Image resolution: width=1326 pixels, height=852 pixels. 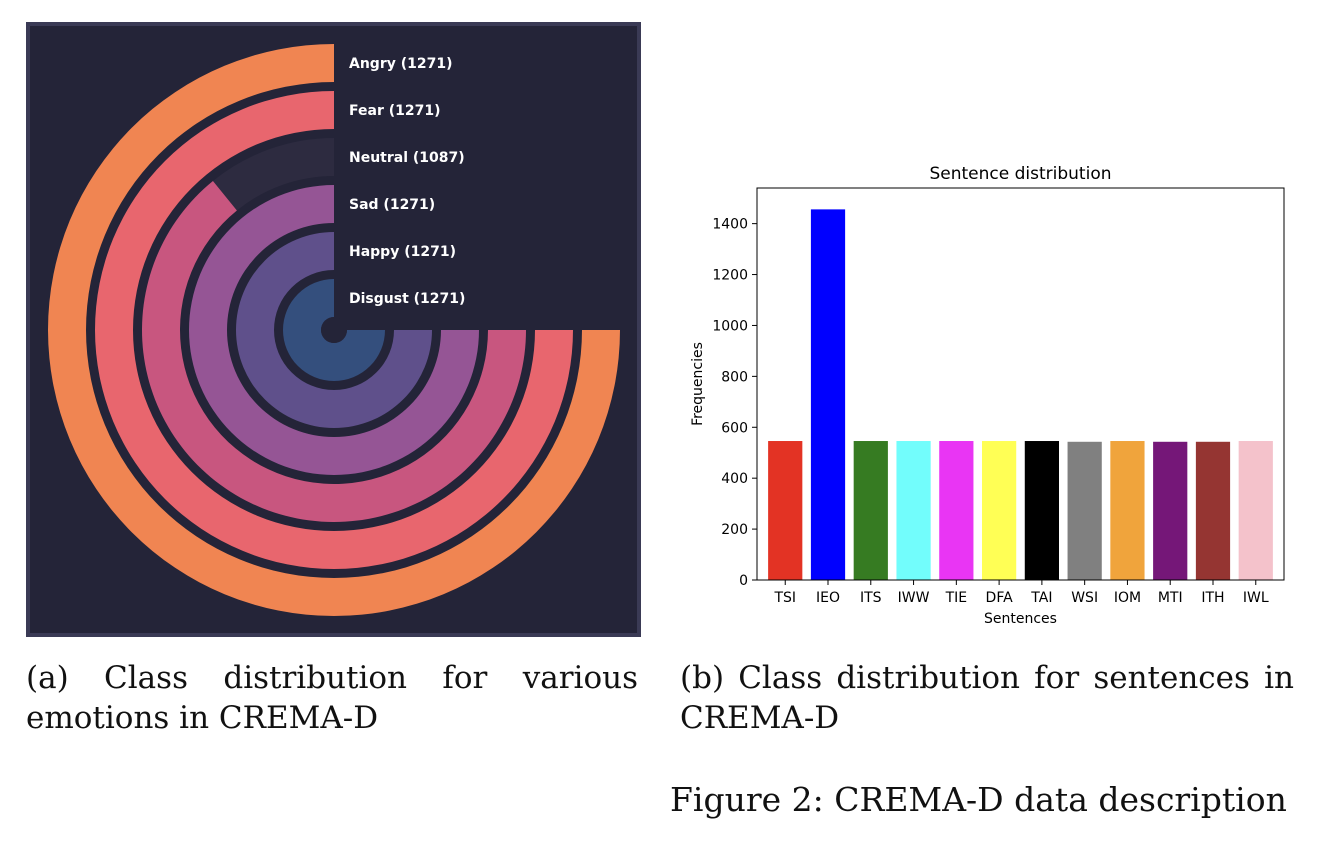 What do you see at coordinates (1212, 598) in the screenshot?
I see `x-tick-label: ITH` at bounding box center [1212, 598].